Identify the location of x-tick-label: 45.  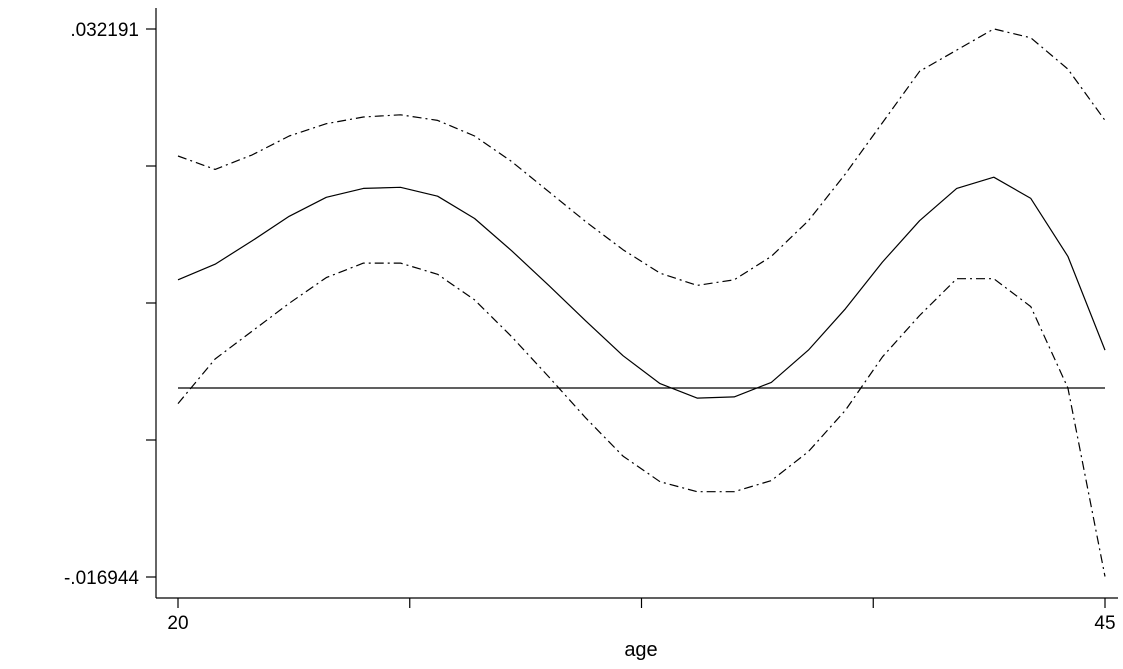
(1104, 623).